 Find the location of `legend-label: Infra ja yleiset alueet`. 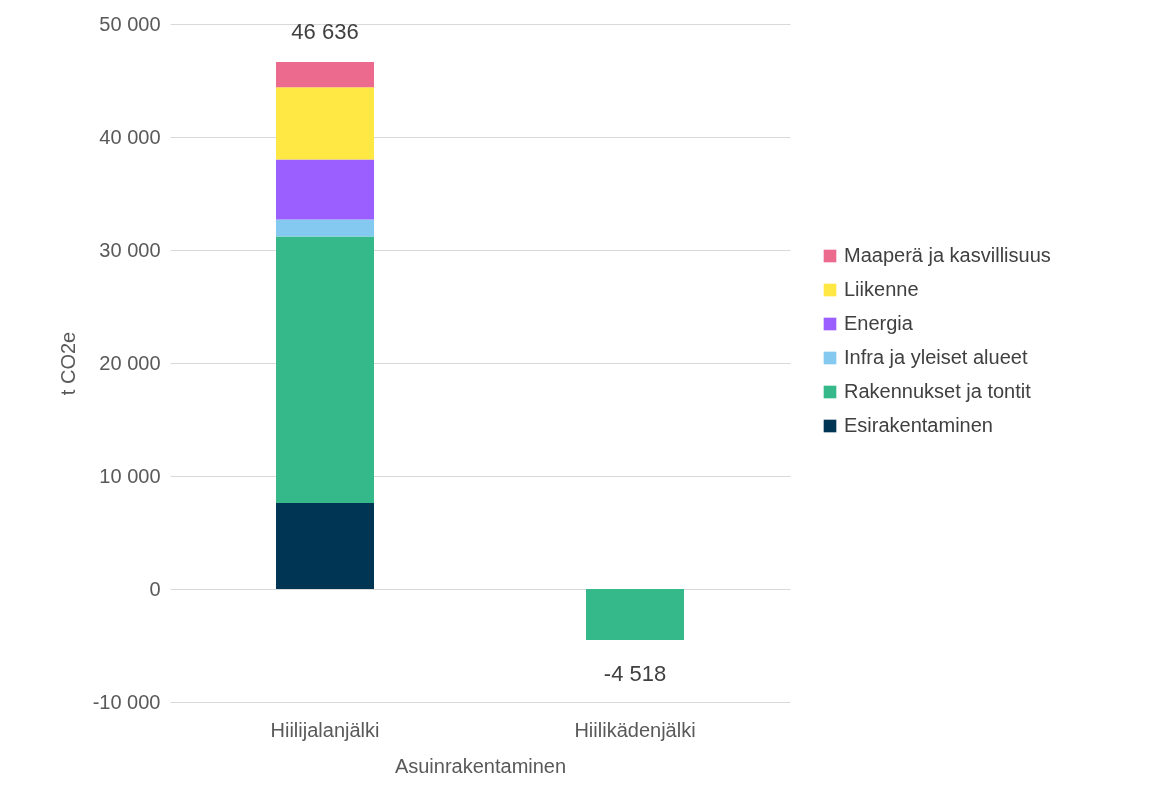

legend-label: Infra ja yleiset alueet is located at coordinates (936, 357).